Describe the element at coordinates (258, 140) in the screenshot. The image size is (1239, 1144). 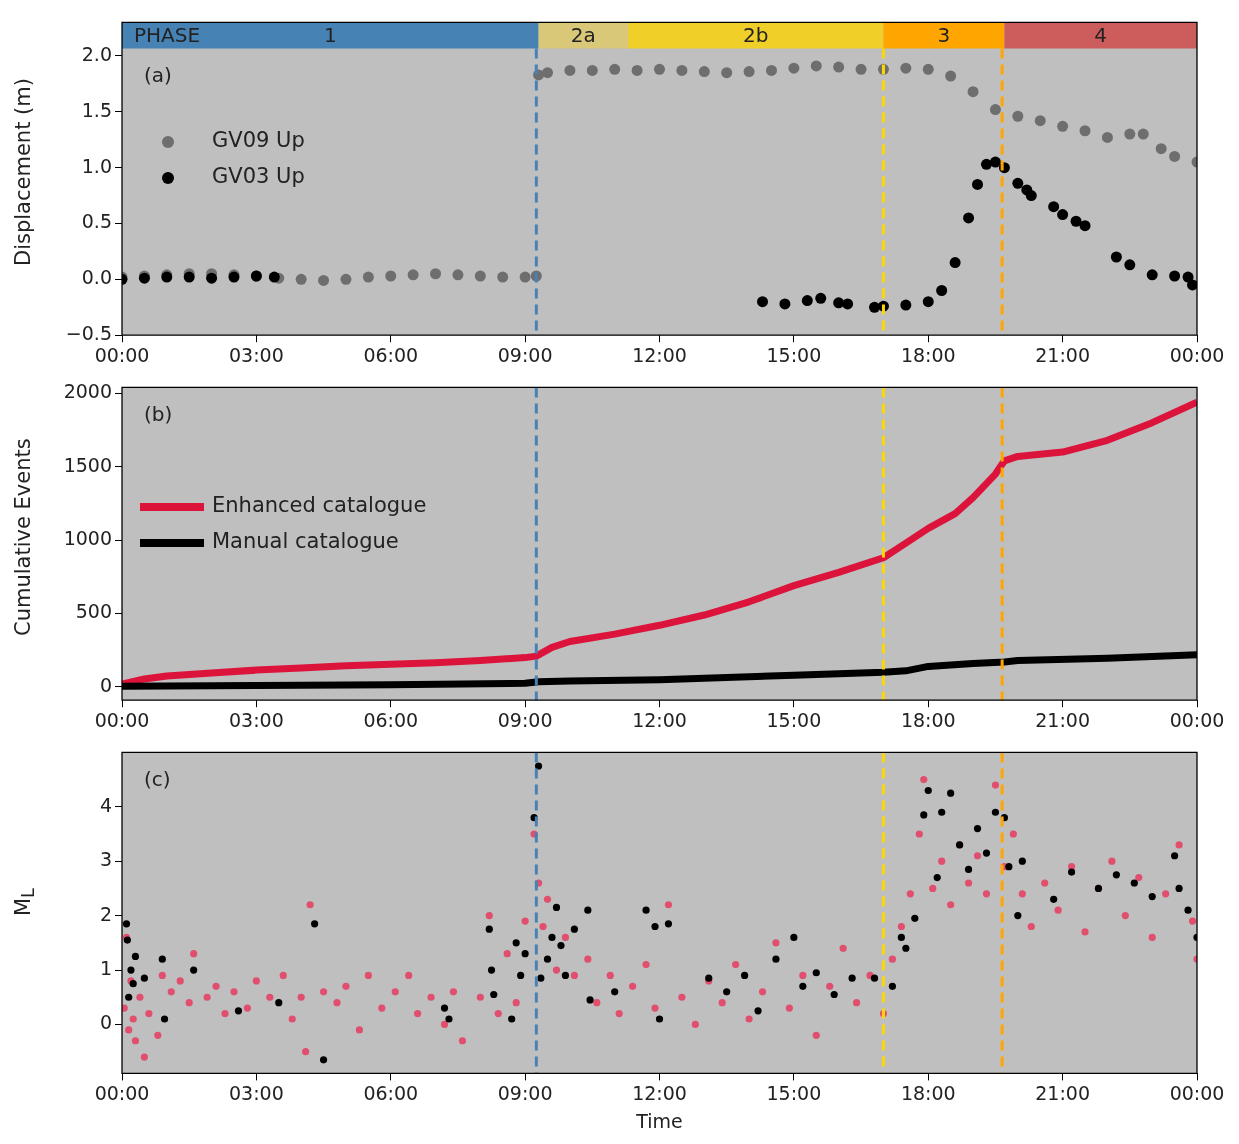
I see `legend-label: GV09 Up` at that location.